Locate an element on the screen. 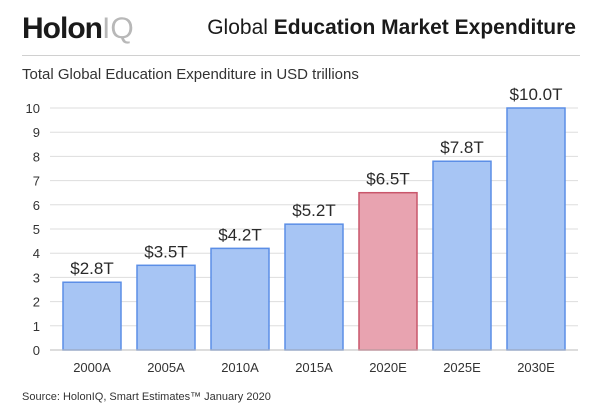  y-tick-label-0: 0 is located at coordinates (36, 350).